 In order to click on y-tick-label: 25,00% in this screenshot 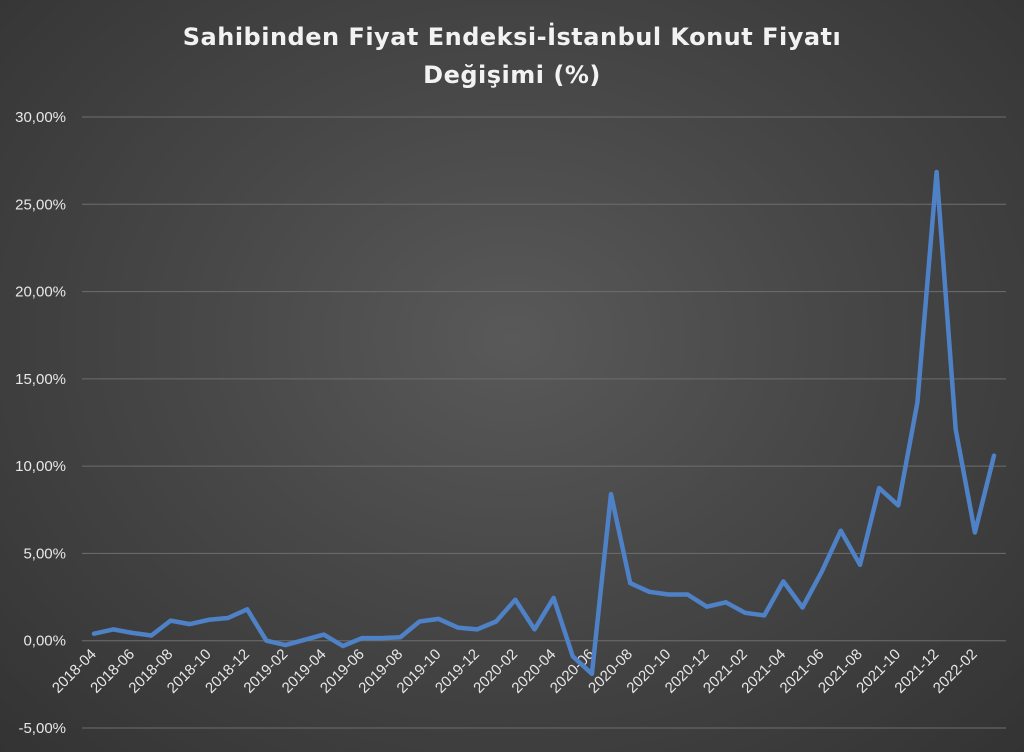, I will do `click(40, 204)`.